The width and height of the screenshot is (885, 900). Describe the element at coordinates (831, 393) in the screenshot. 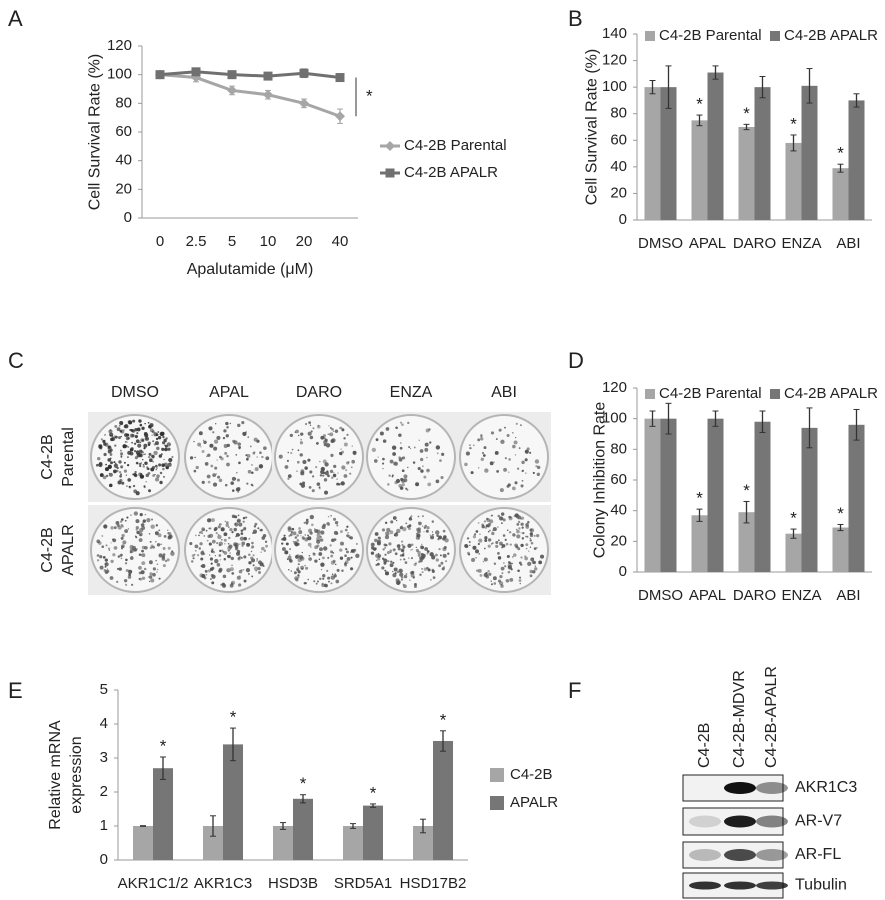

I see `legend-label: C4-2B APALR` at that location.